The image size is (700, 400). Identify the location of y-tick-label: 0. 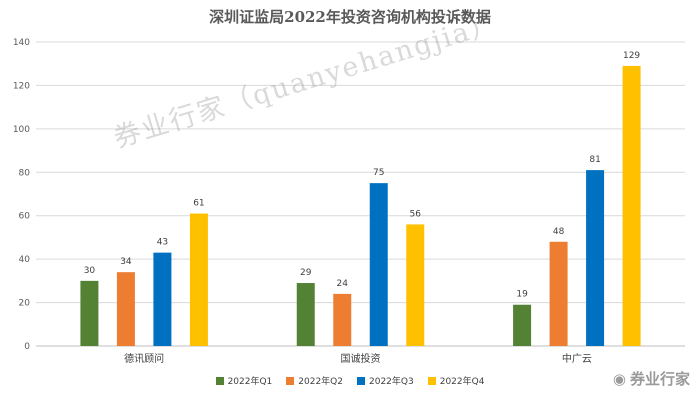
(27, 347).